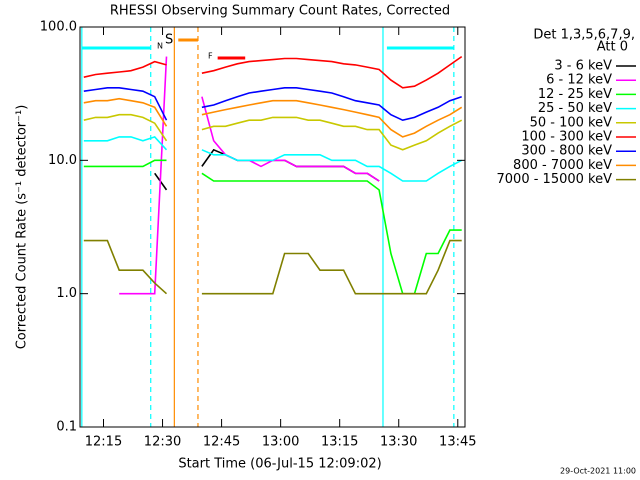  I want to click on legend-label: 50 - 100 keV, so click(571, 122).